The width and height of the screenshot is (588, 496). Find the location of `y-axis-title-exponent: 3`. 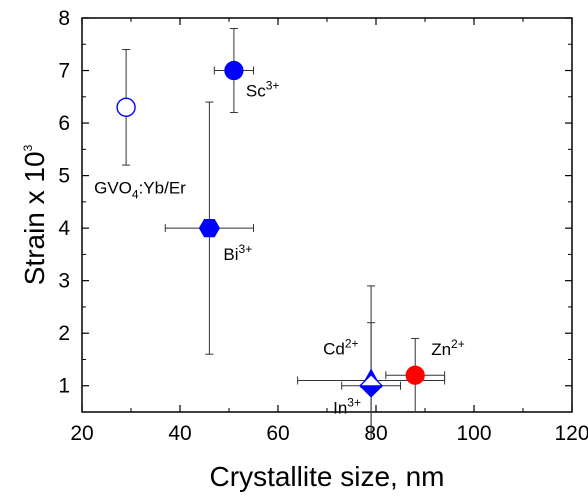

y-axis-title-exponent: 3 is located at coordinates (28, 147).